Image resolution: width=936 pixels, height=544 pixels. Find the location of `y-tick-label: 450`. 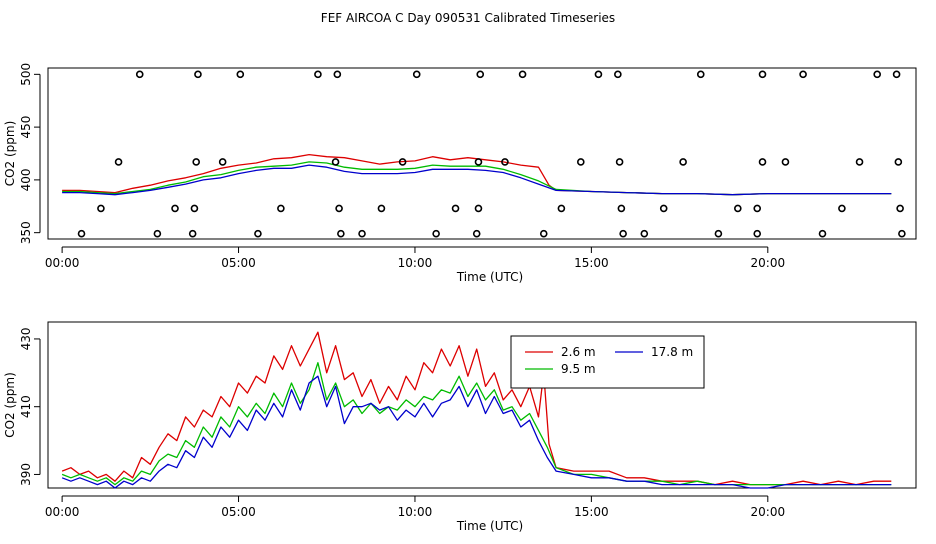

y-tick-label: 450 is located at coordinates (26, 127).